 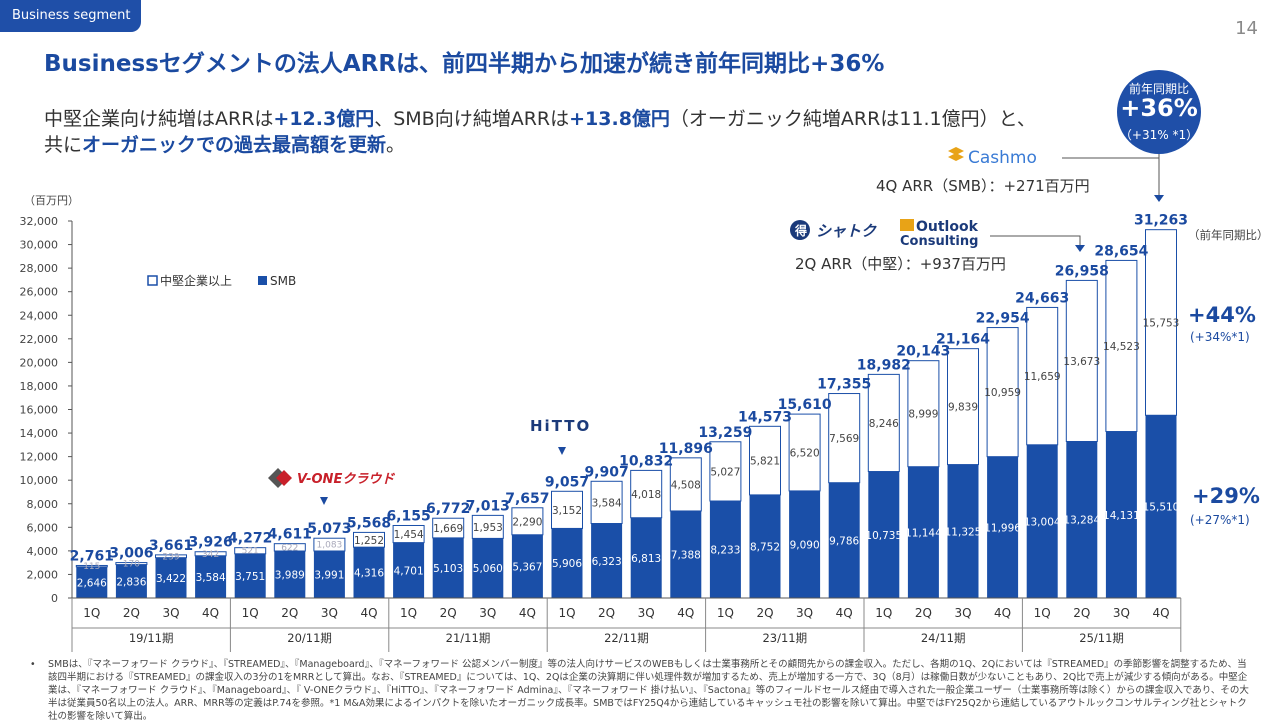 What do you see at coordinates (560, 426) in the screenshot?
I see `hitto-logo-text: HiTTO` at bounding box center [560, 426].